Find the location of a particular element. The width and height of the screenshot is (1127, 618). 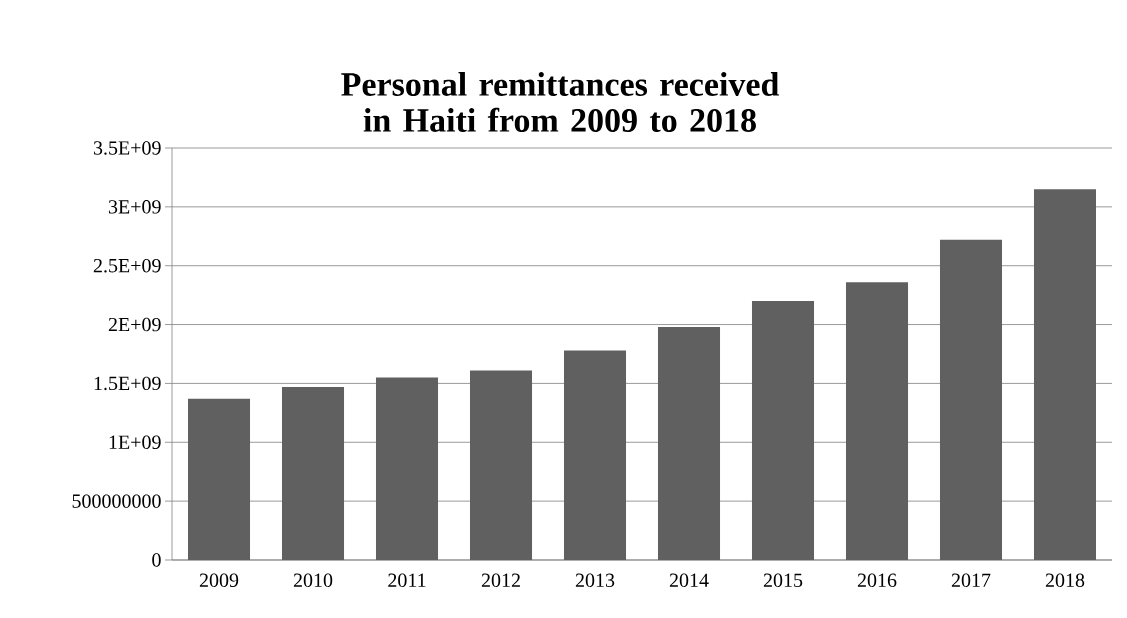

x-tick-label: 2009 is located at coordinates (219, 580).